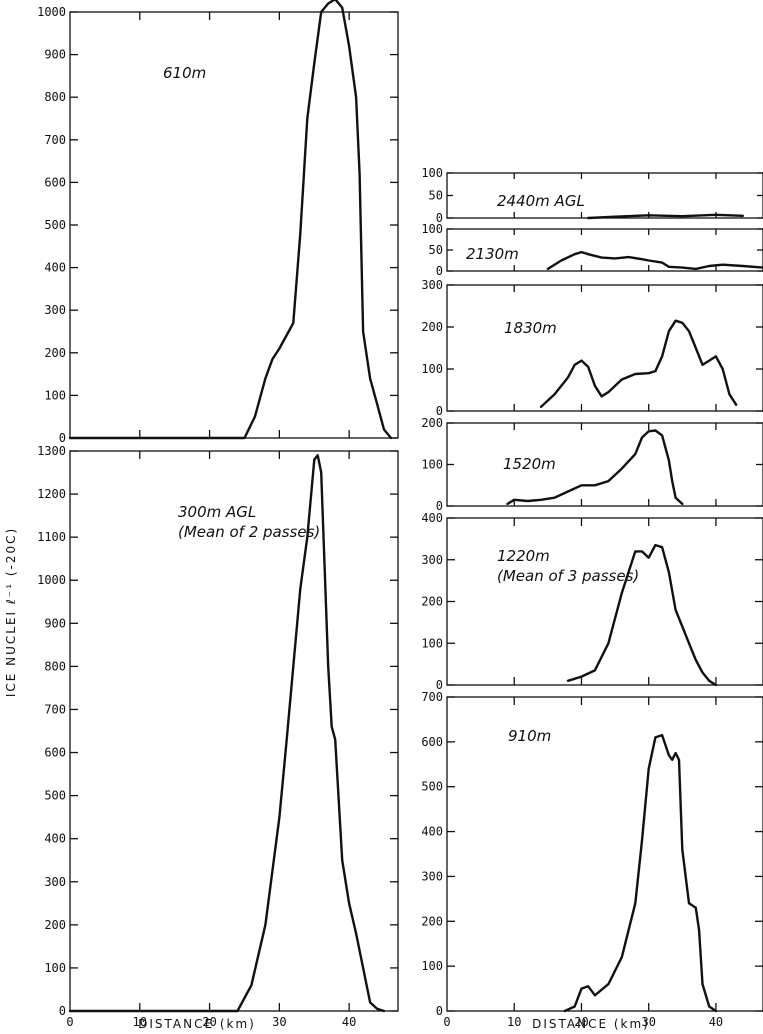 The width and height of the screenshot is (763, 1034). I want to click on panel-label: 2440m AGL, so click(541, 201).